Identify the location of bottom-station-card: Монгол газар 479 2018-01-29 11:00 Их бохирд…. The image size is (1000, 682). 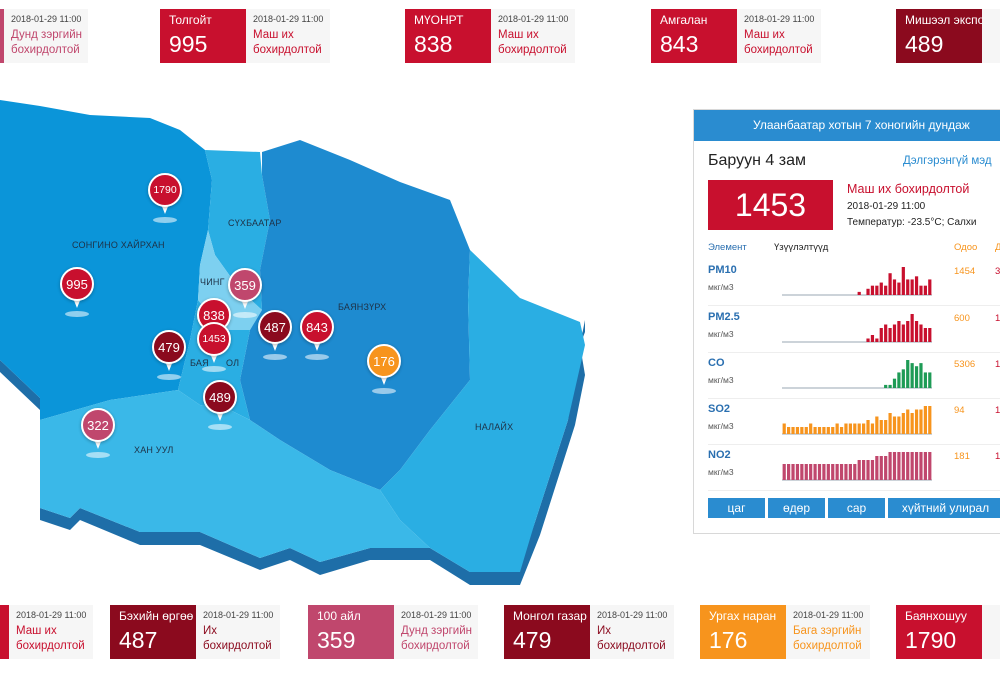
(589, 632).